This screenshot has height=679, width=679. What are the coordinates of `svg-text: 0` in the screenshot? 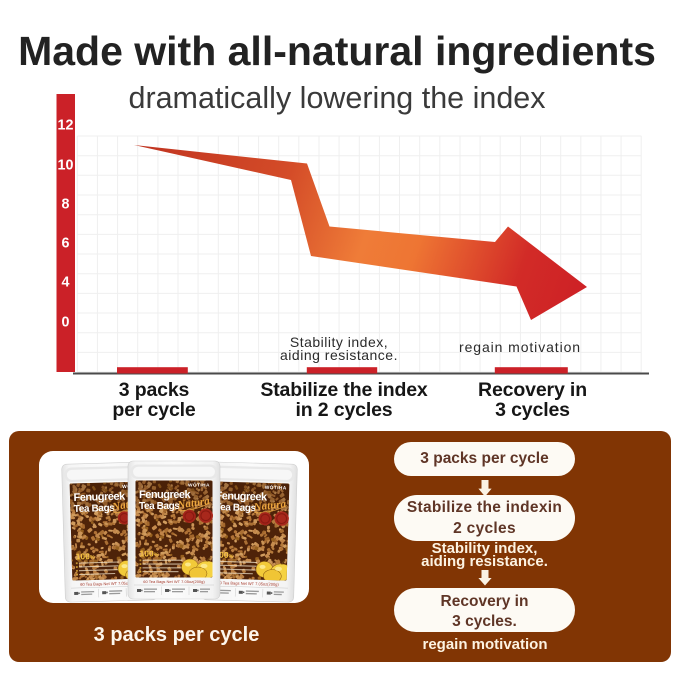 It's located at (66, 323).